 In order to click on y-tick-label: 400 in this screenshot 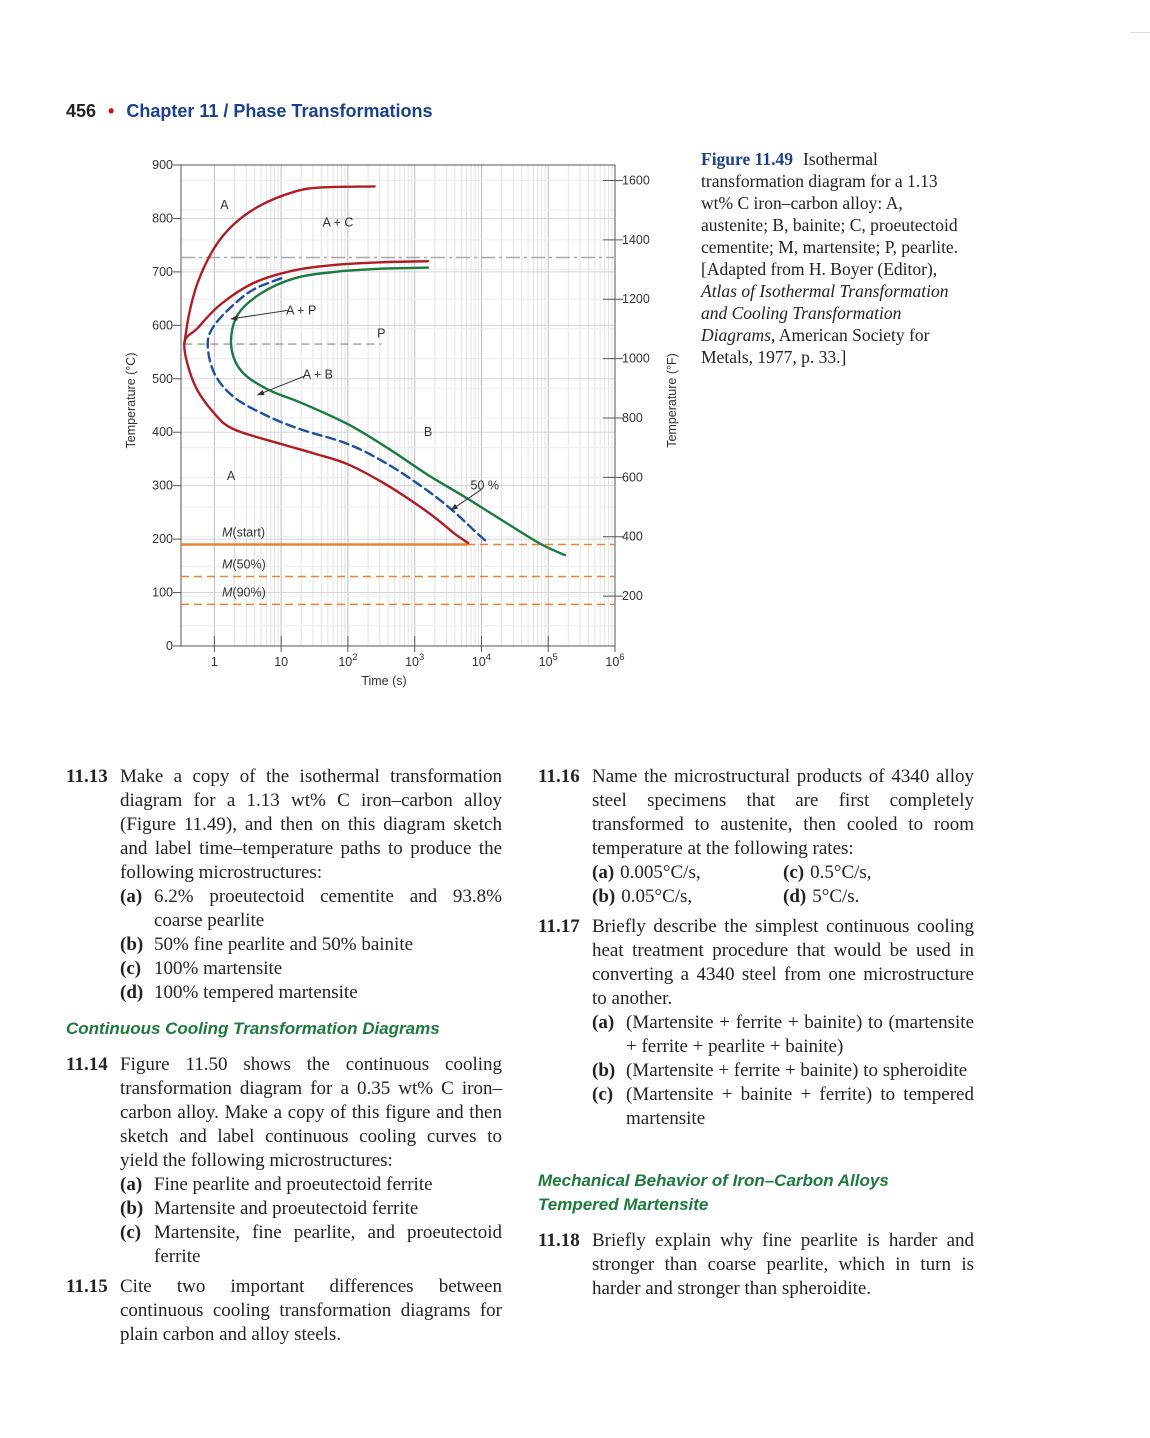, I will do `click(162, 432)`.